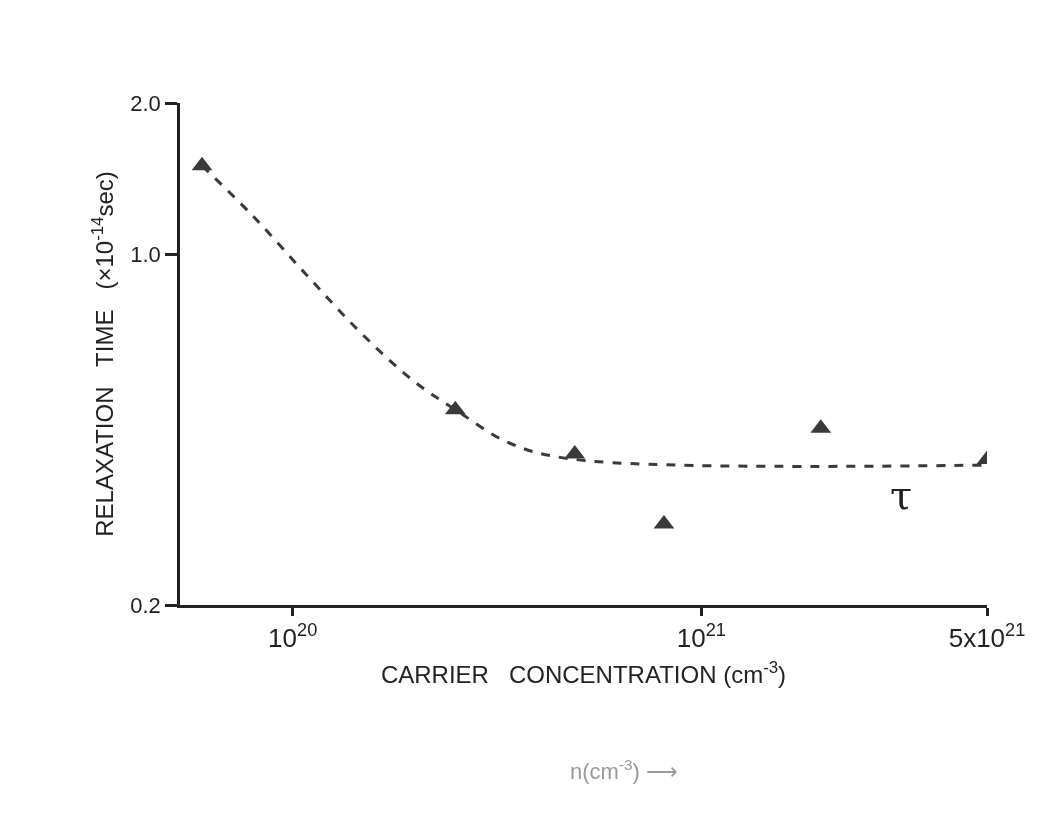  Describe the element at coordinates (145, 254) in the screenshot. I see `y-tick-label: 1.0` at that location.